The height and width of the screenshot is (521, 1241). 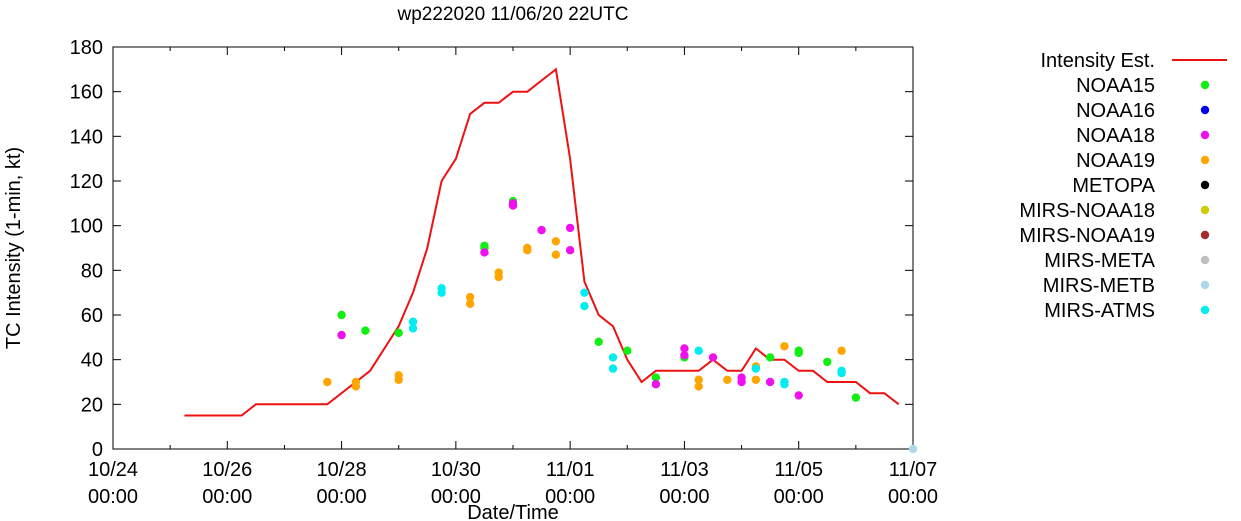 What do you see at coordinates (798, 470) in the screenshot?
I see `x-tick-label: 11/05` at bounding box center [798, 470].